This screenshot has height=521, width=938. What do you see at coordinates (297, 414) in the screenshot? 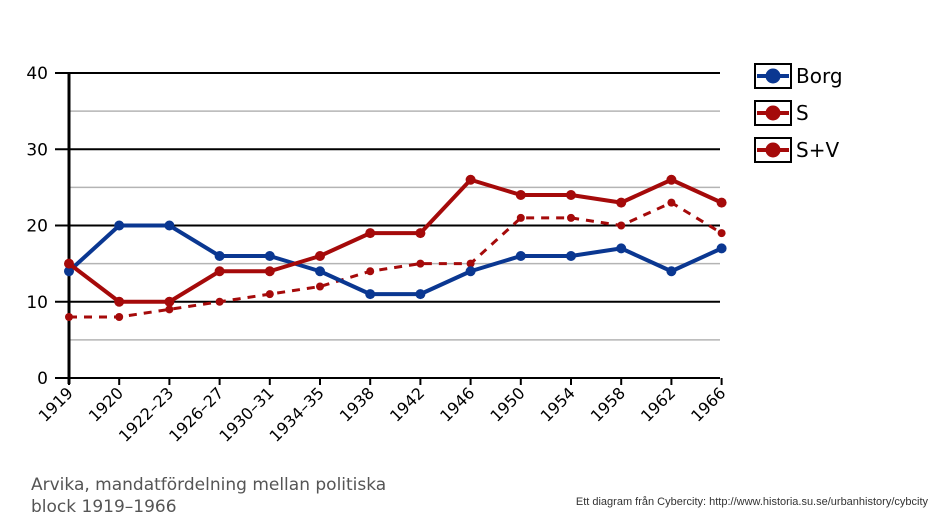
I see `x-tick-label: 1934–35` at bounding box center [297, 414].